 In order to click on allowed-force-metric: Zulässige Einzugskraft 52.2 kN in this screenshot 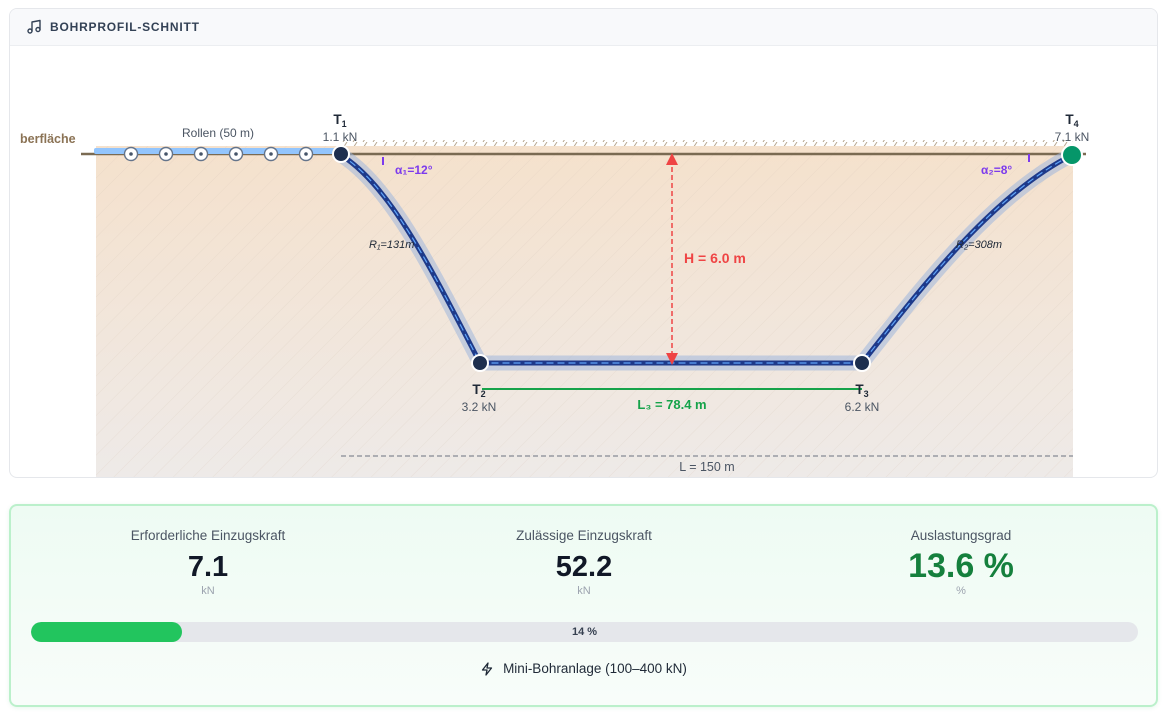, I will do `click(584, 562)`.